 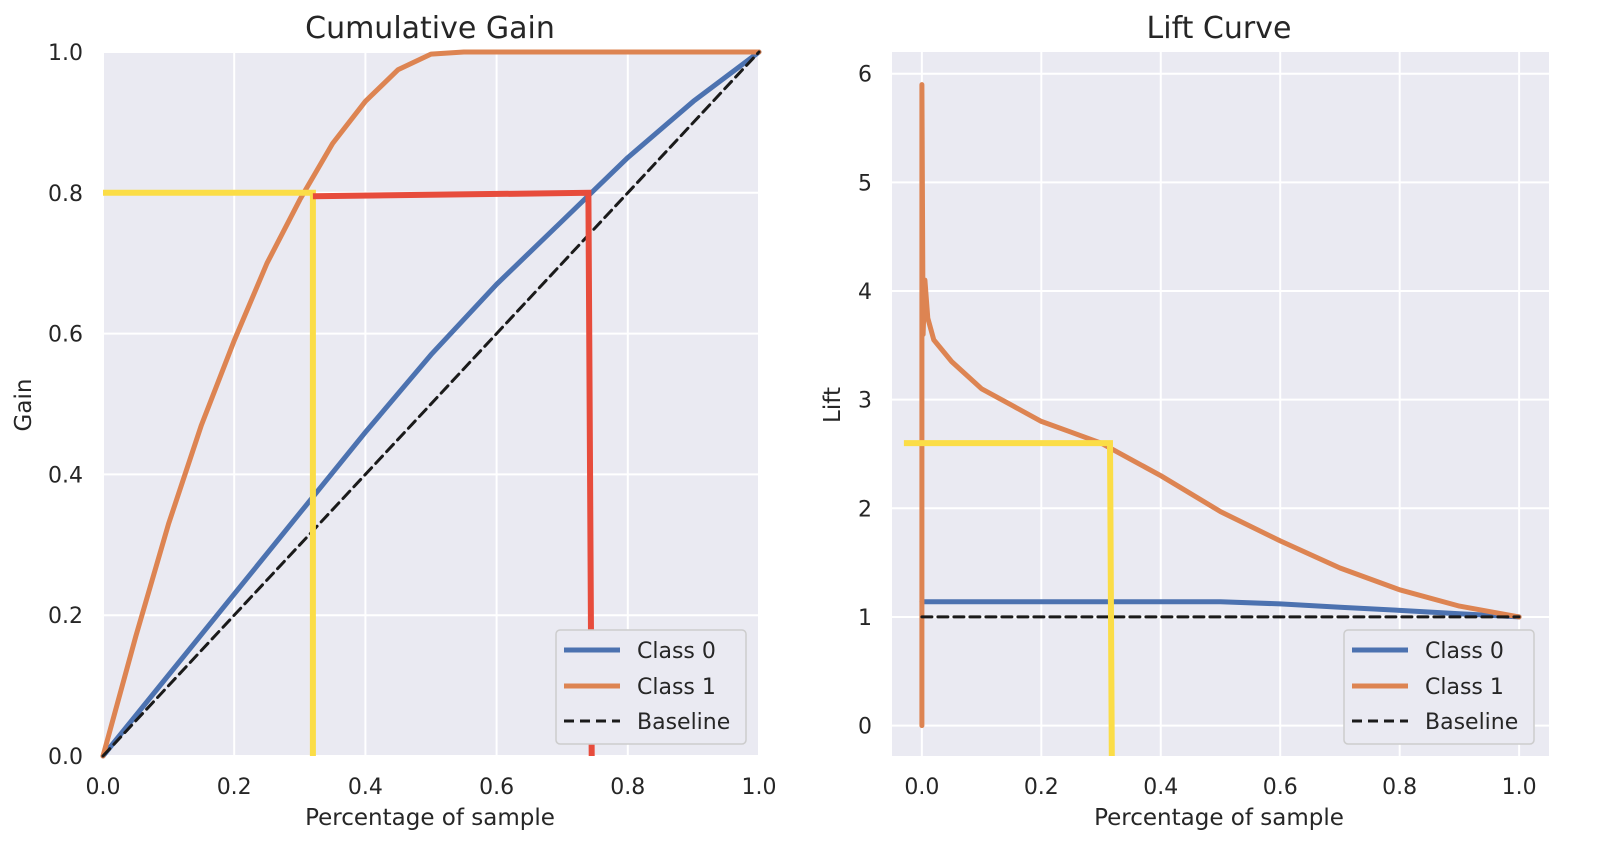 What do you see at coordinates (65, 53) in the screenshot?
I see `y-tick-label: 1.0` at bounding box center [65, 53].